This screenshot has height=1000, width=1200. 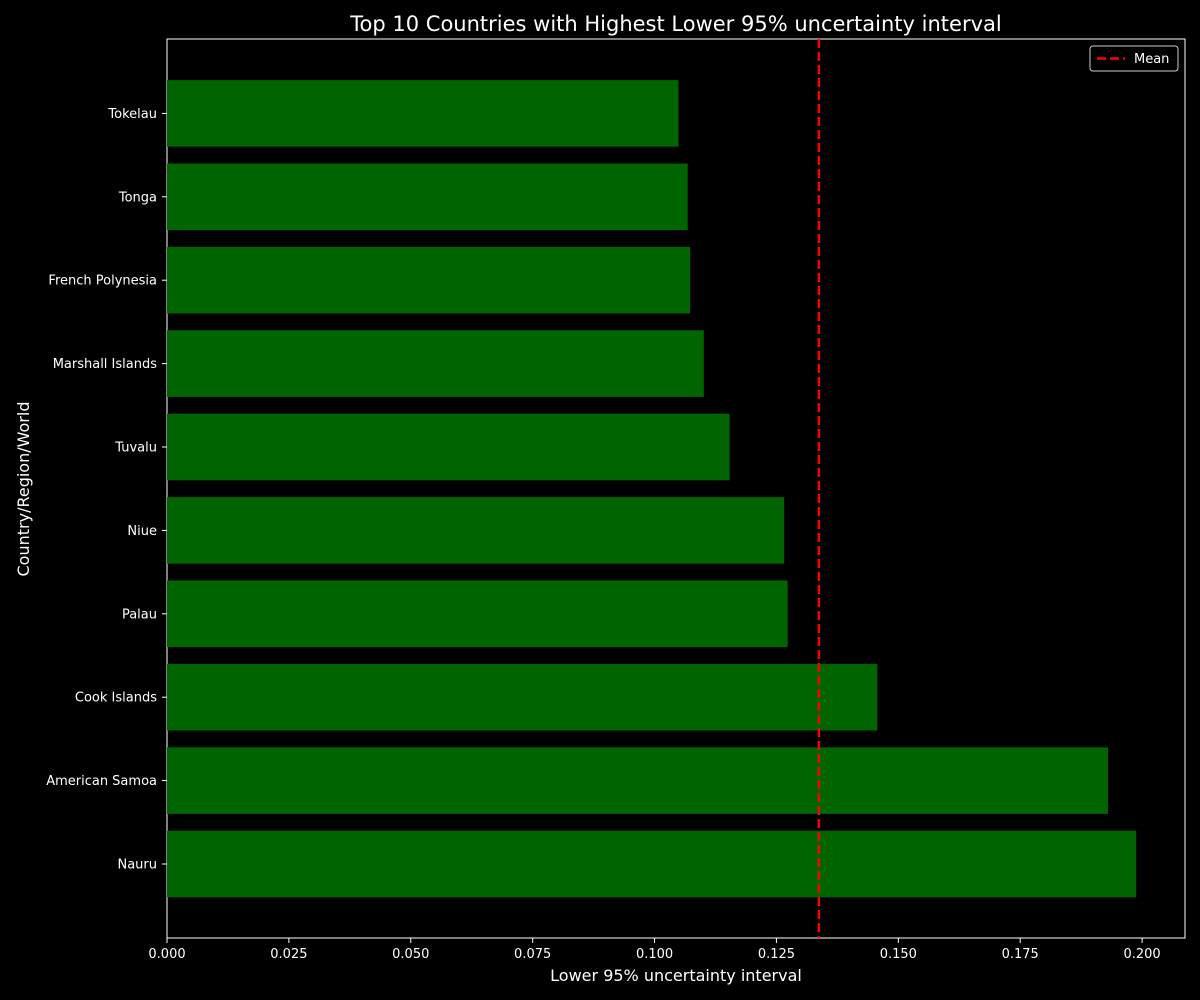 What do you see at coordinates (288, 954) in the screenshot?
I see `x-tick-label: 0.025` at bounding box center [288, 954].